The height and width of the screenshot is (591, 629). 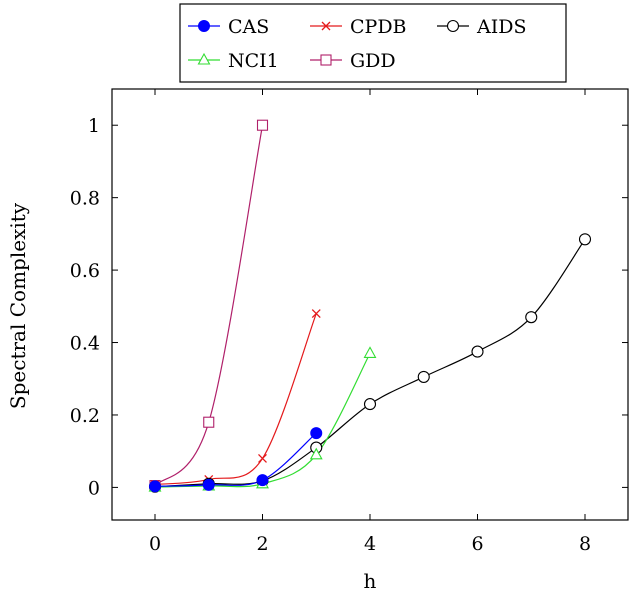 I want to click on legend-item-cas: CAS, so click(x=228, y=27).